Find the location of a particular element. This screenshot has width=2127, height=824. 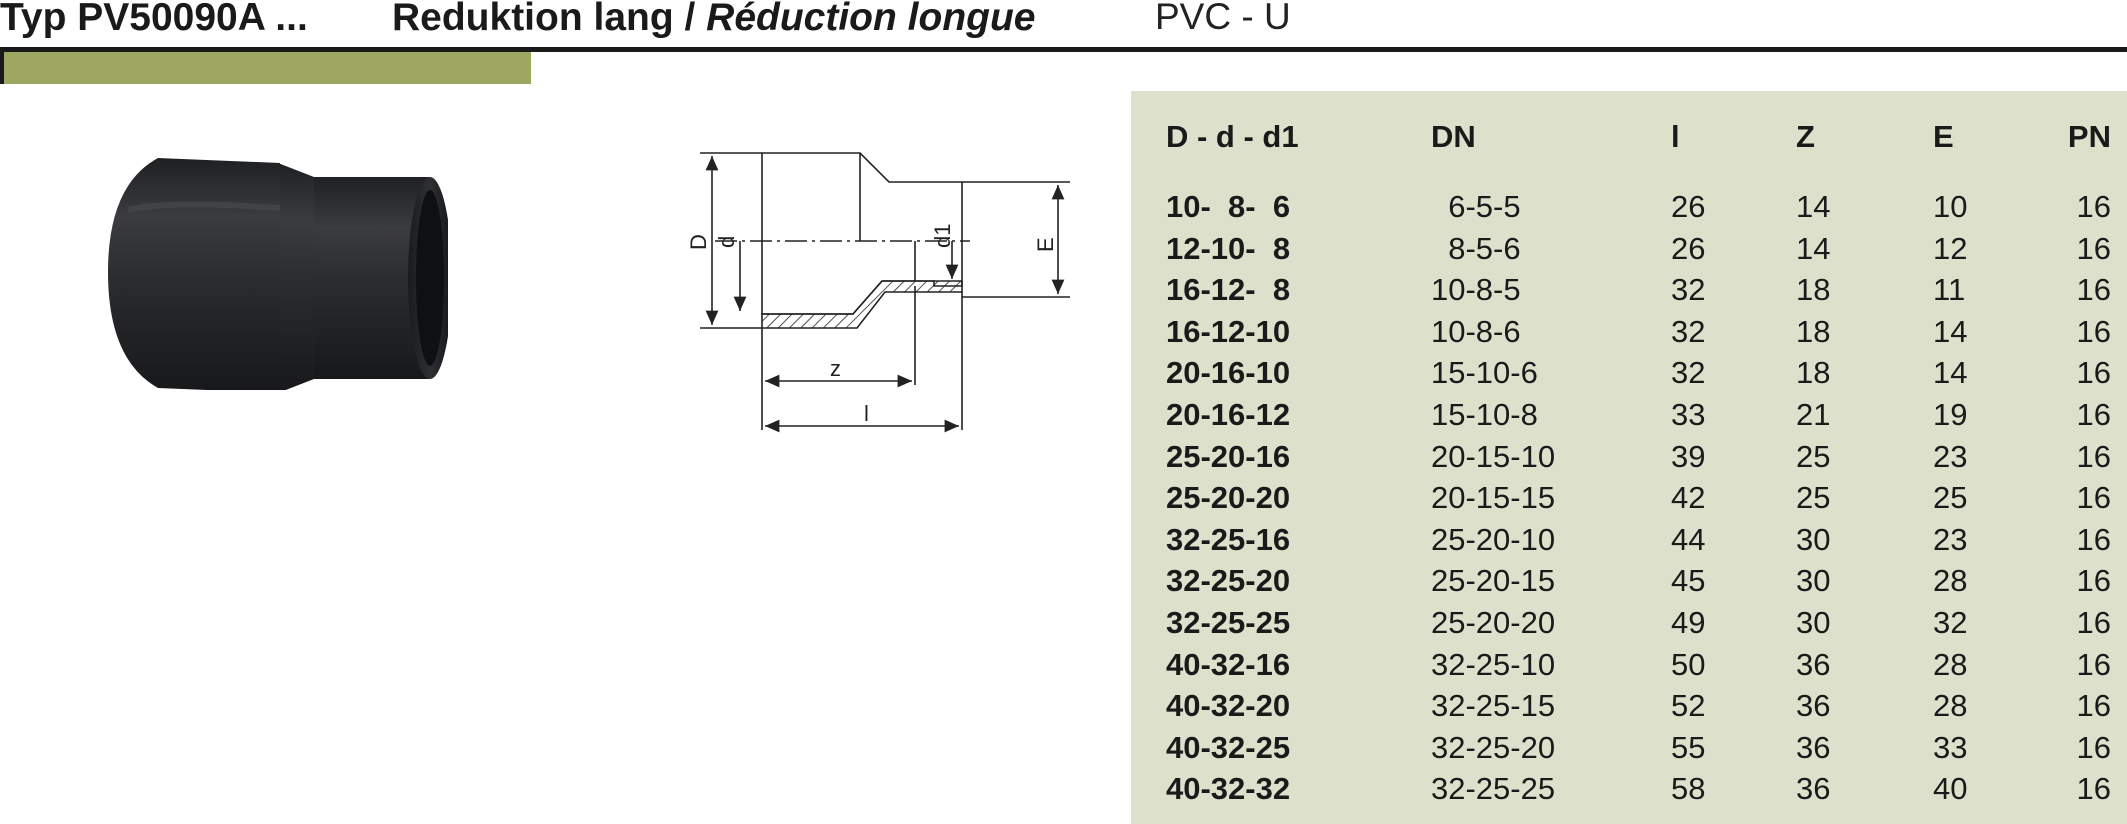

cell-l: 50 is located at coordinates (1688, 664).